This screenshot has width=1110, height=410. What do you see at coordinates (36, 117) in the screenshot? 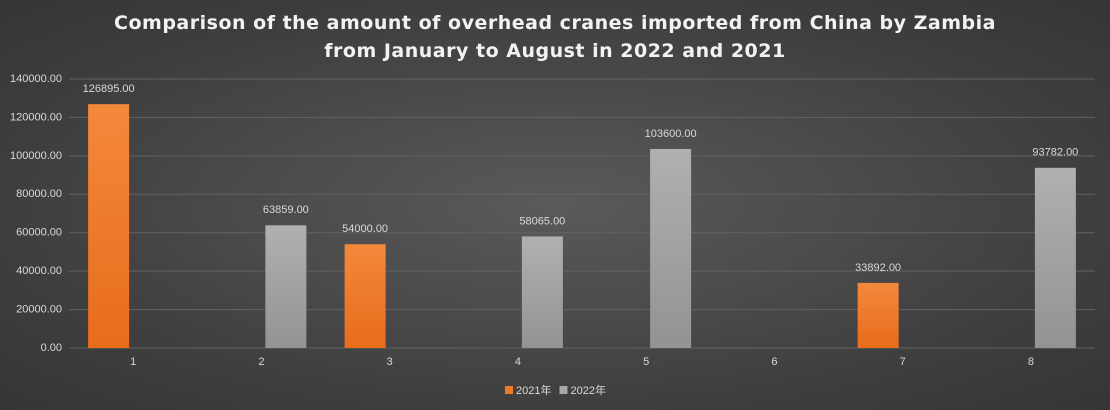
I see `y-tick-label: 120000.00` at bounding box center [36, 117].